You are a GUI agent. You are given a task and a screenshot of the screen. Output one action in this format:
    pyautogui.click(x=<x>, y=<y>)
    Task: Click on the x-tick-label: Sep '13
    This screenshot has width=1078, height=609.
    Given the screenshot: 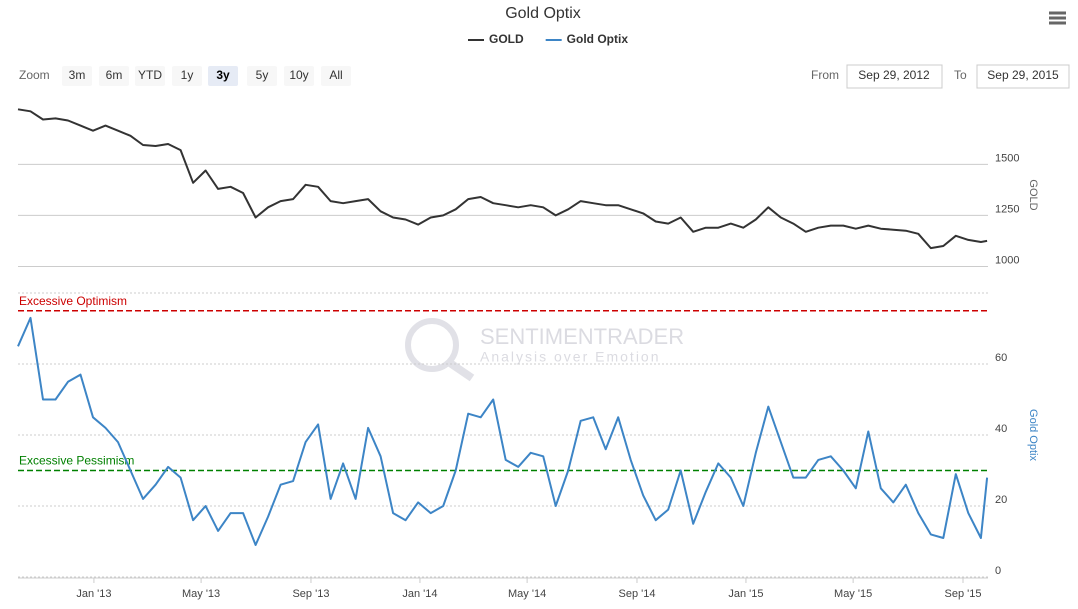 What is the action you would take?
    pyautogui.click(x=310, y=594)
    